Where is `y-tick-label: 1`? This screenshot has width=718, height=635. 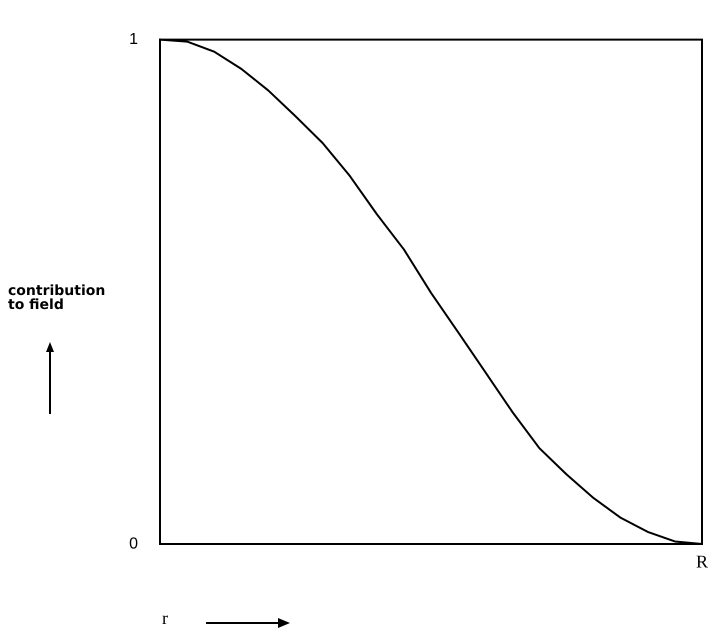 y-tick-label: 1 is located at coordinates (133, 39).